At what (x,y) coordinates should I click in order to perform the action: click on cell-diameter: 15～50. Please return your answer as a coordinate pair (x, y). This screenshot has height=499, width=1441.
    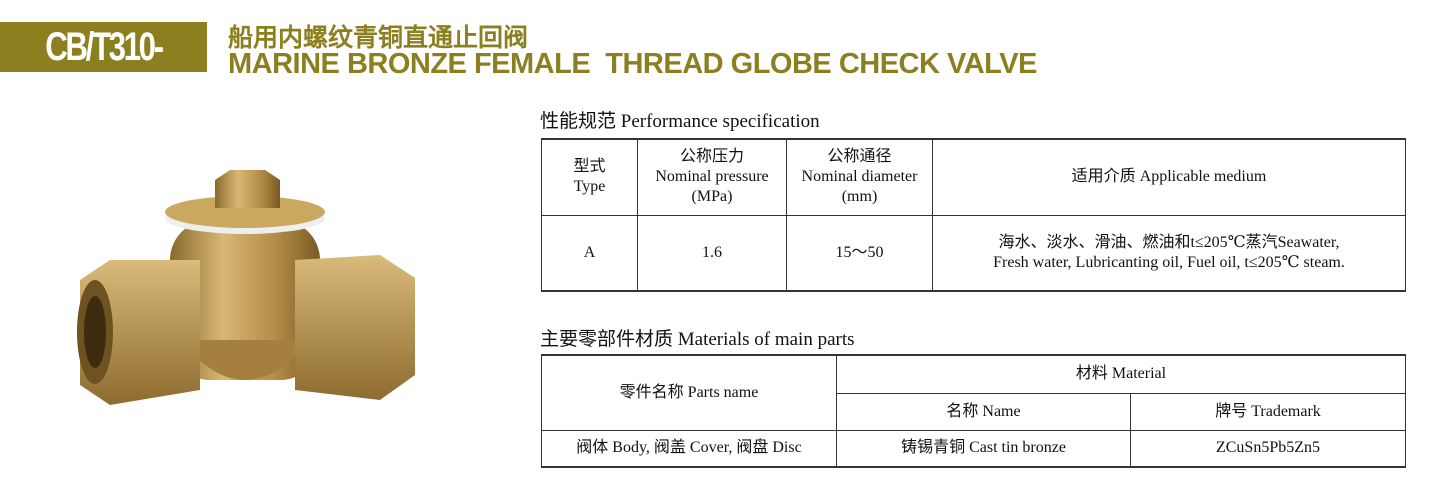
    Looking at the image, I should click on (859, 253).